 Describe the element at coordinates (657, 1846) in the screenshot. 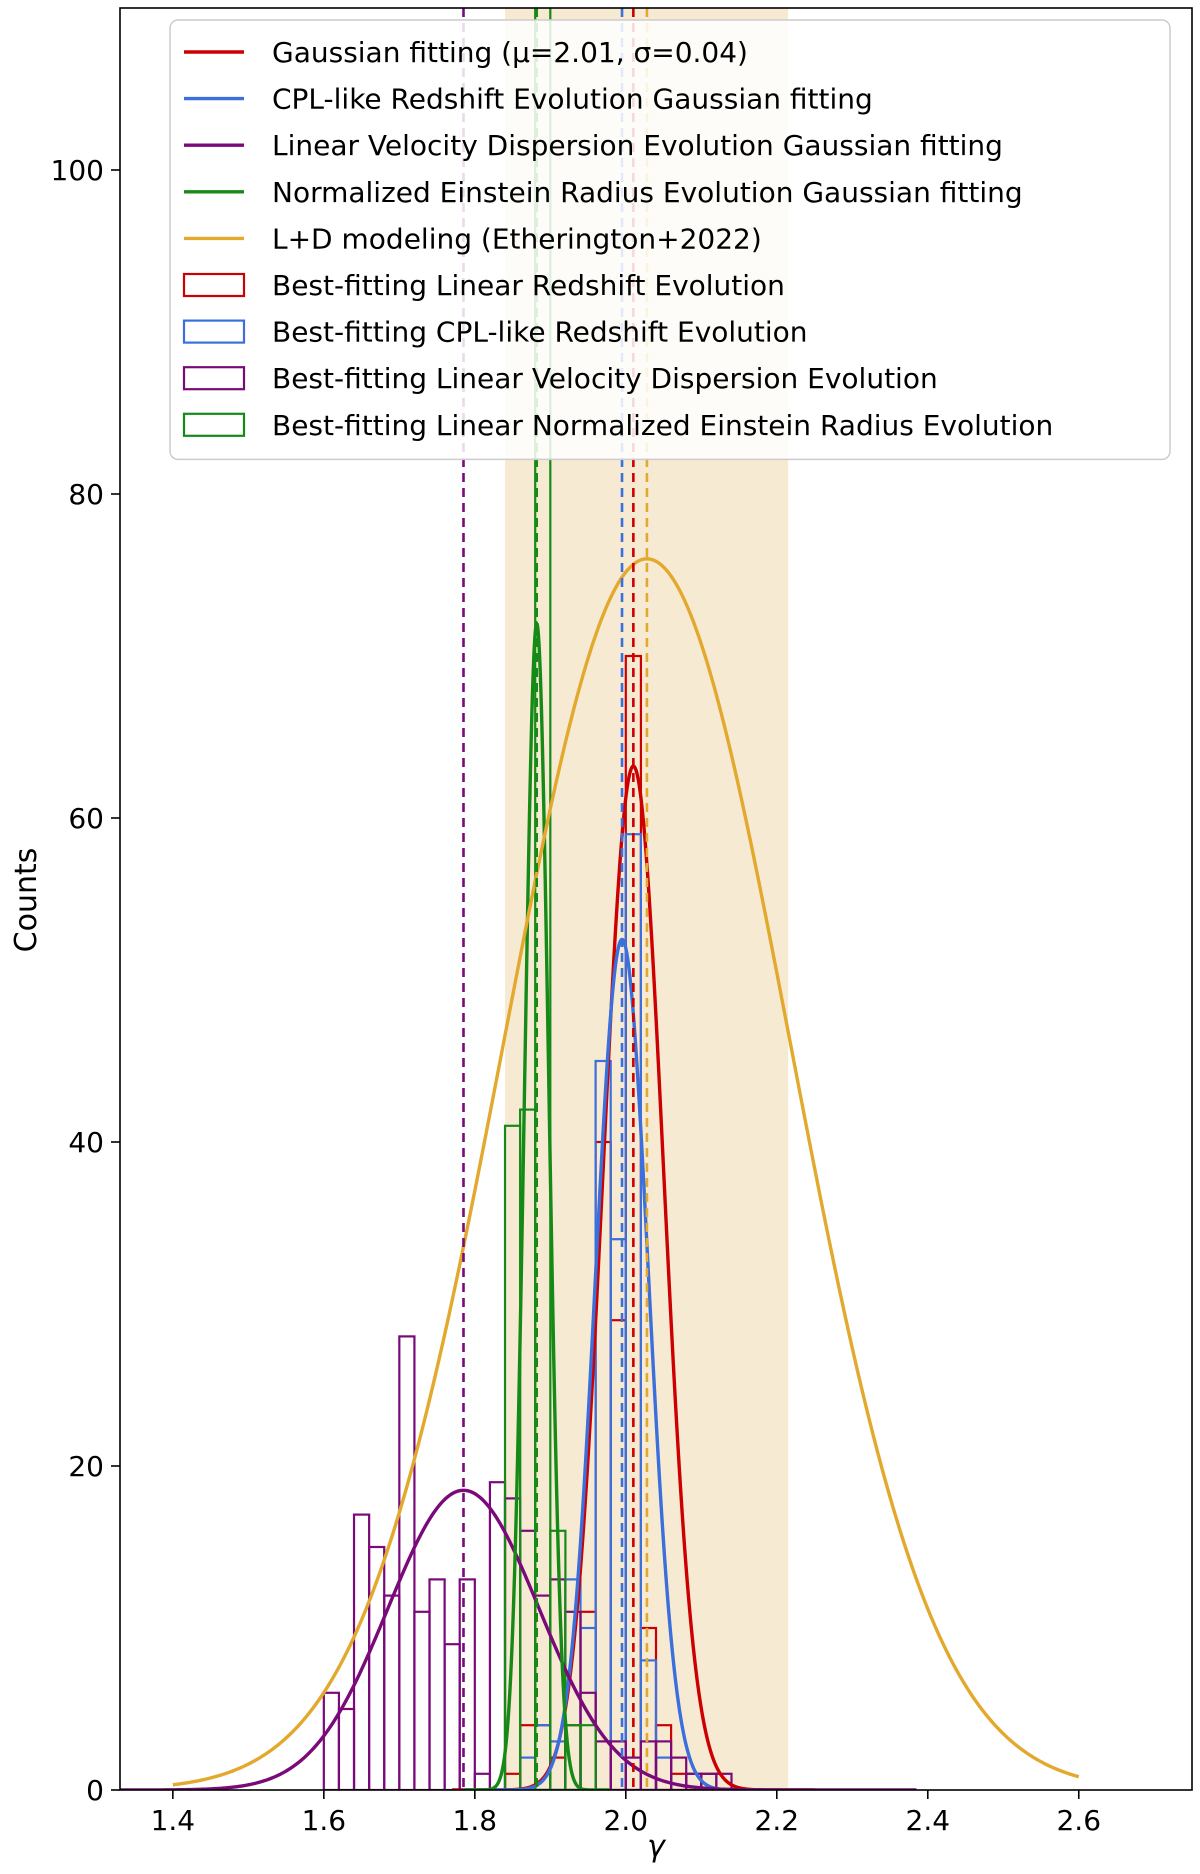

I see `x-axis-title: γ` at that location.